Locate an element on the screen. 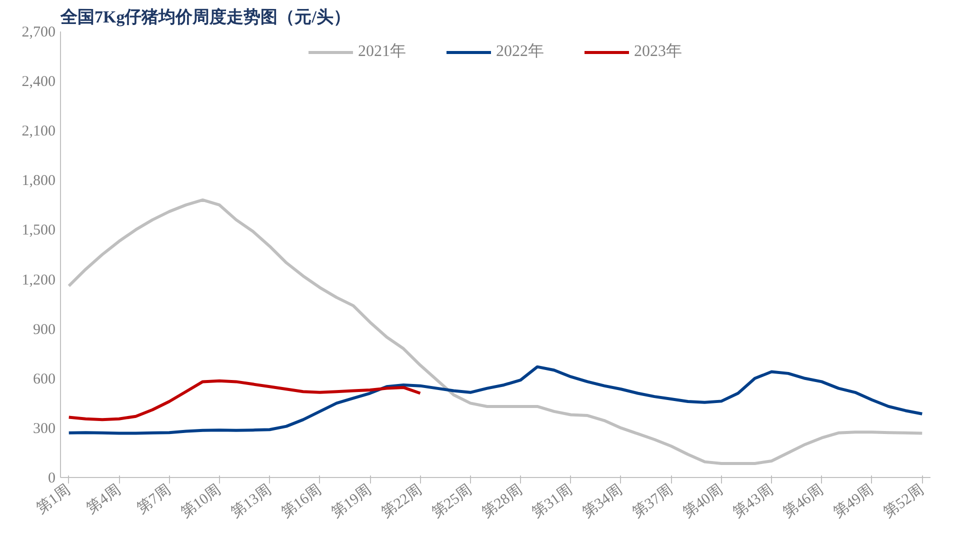 The image size is (970, 535). x-tick-label: 第13周 is located at coordinates (251, 501).